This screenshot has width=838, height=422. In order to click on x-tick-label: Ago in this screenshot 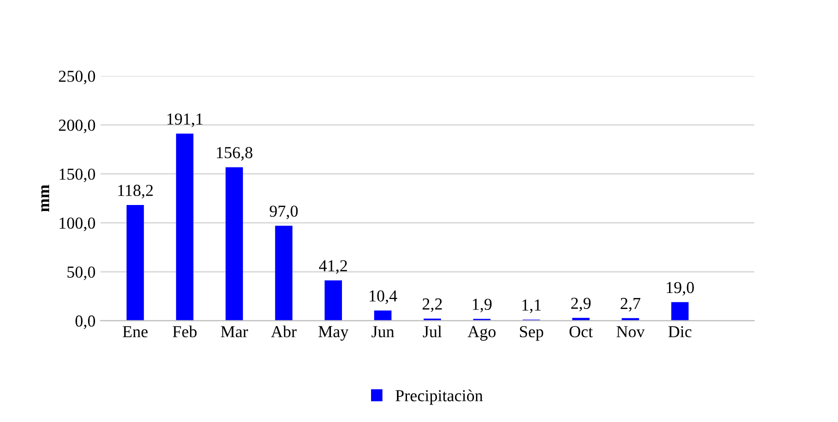, I will do `click(482, 333)`.